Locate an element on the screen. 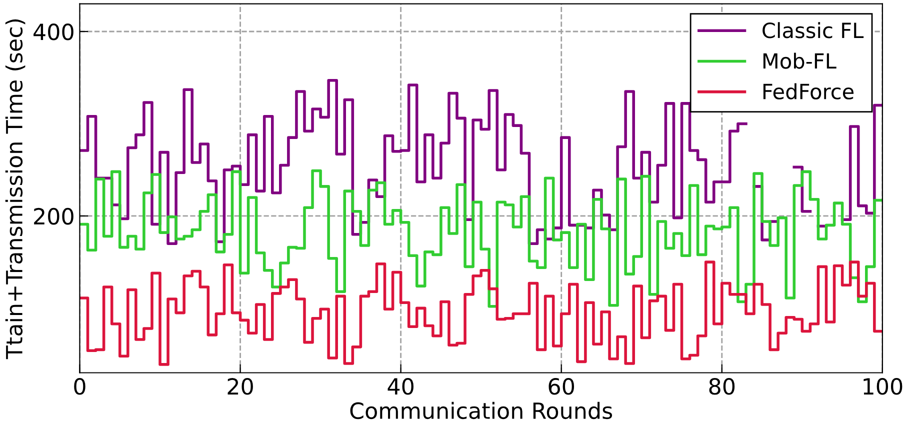 This screenshot has height=426, width=906. x-tick-label: 100 is located at coordinates (883, 386).